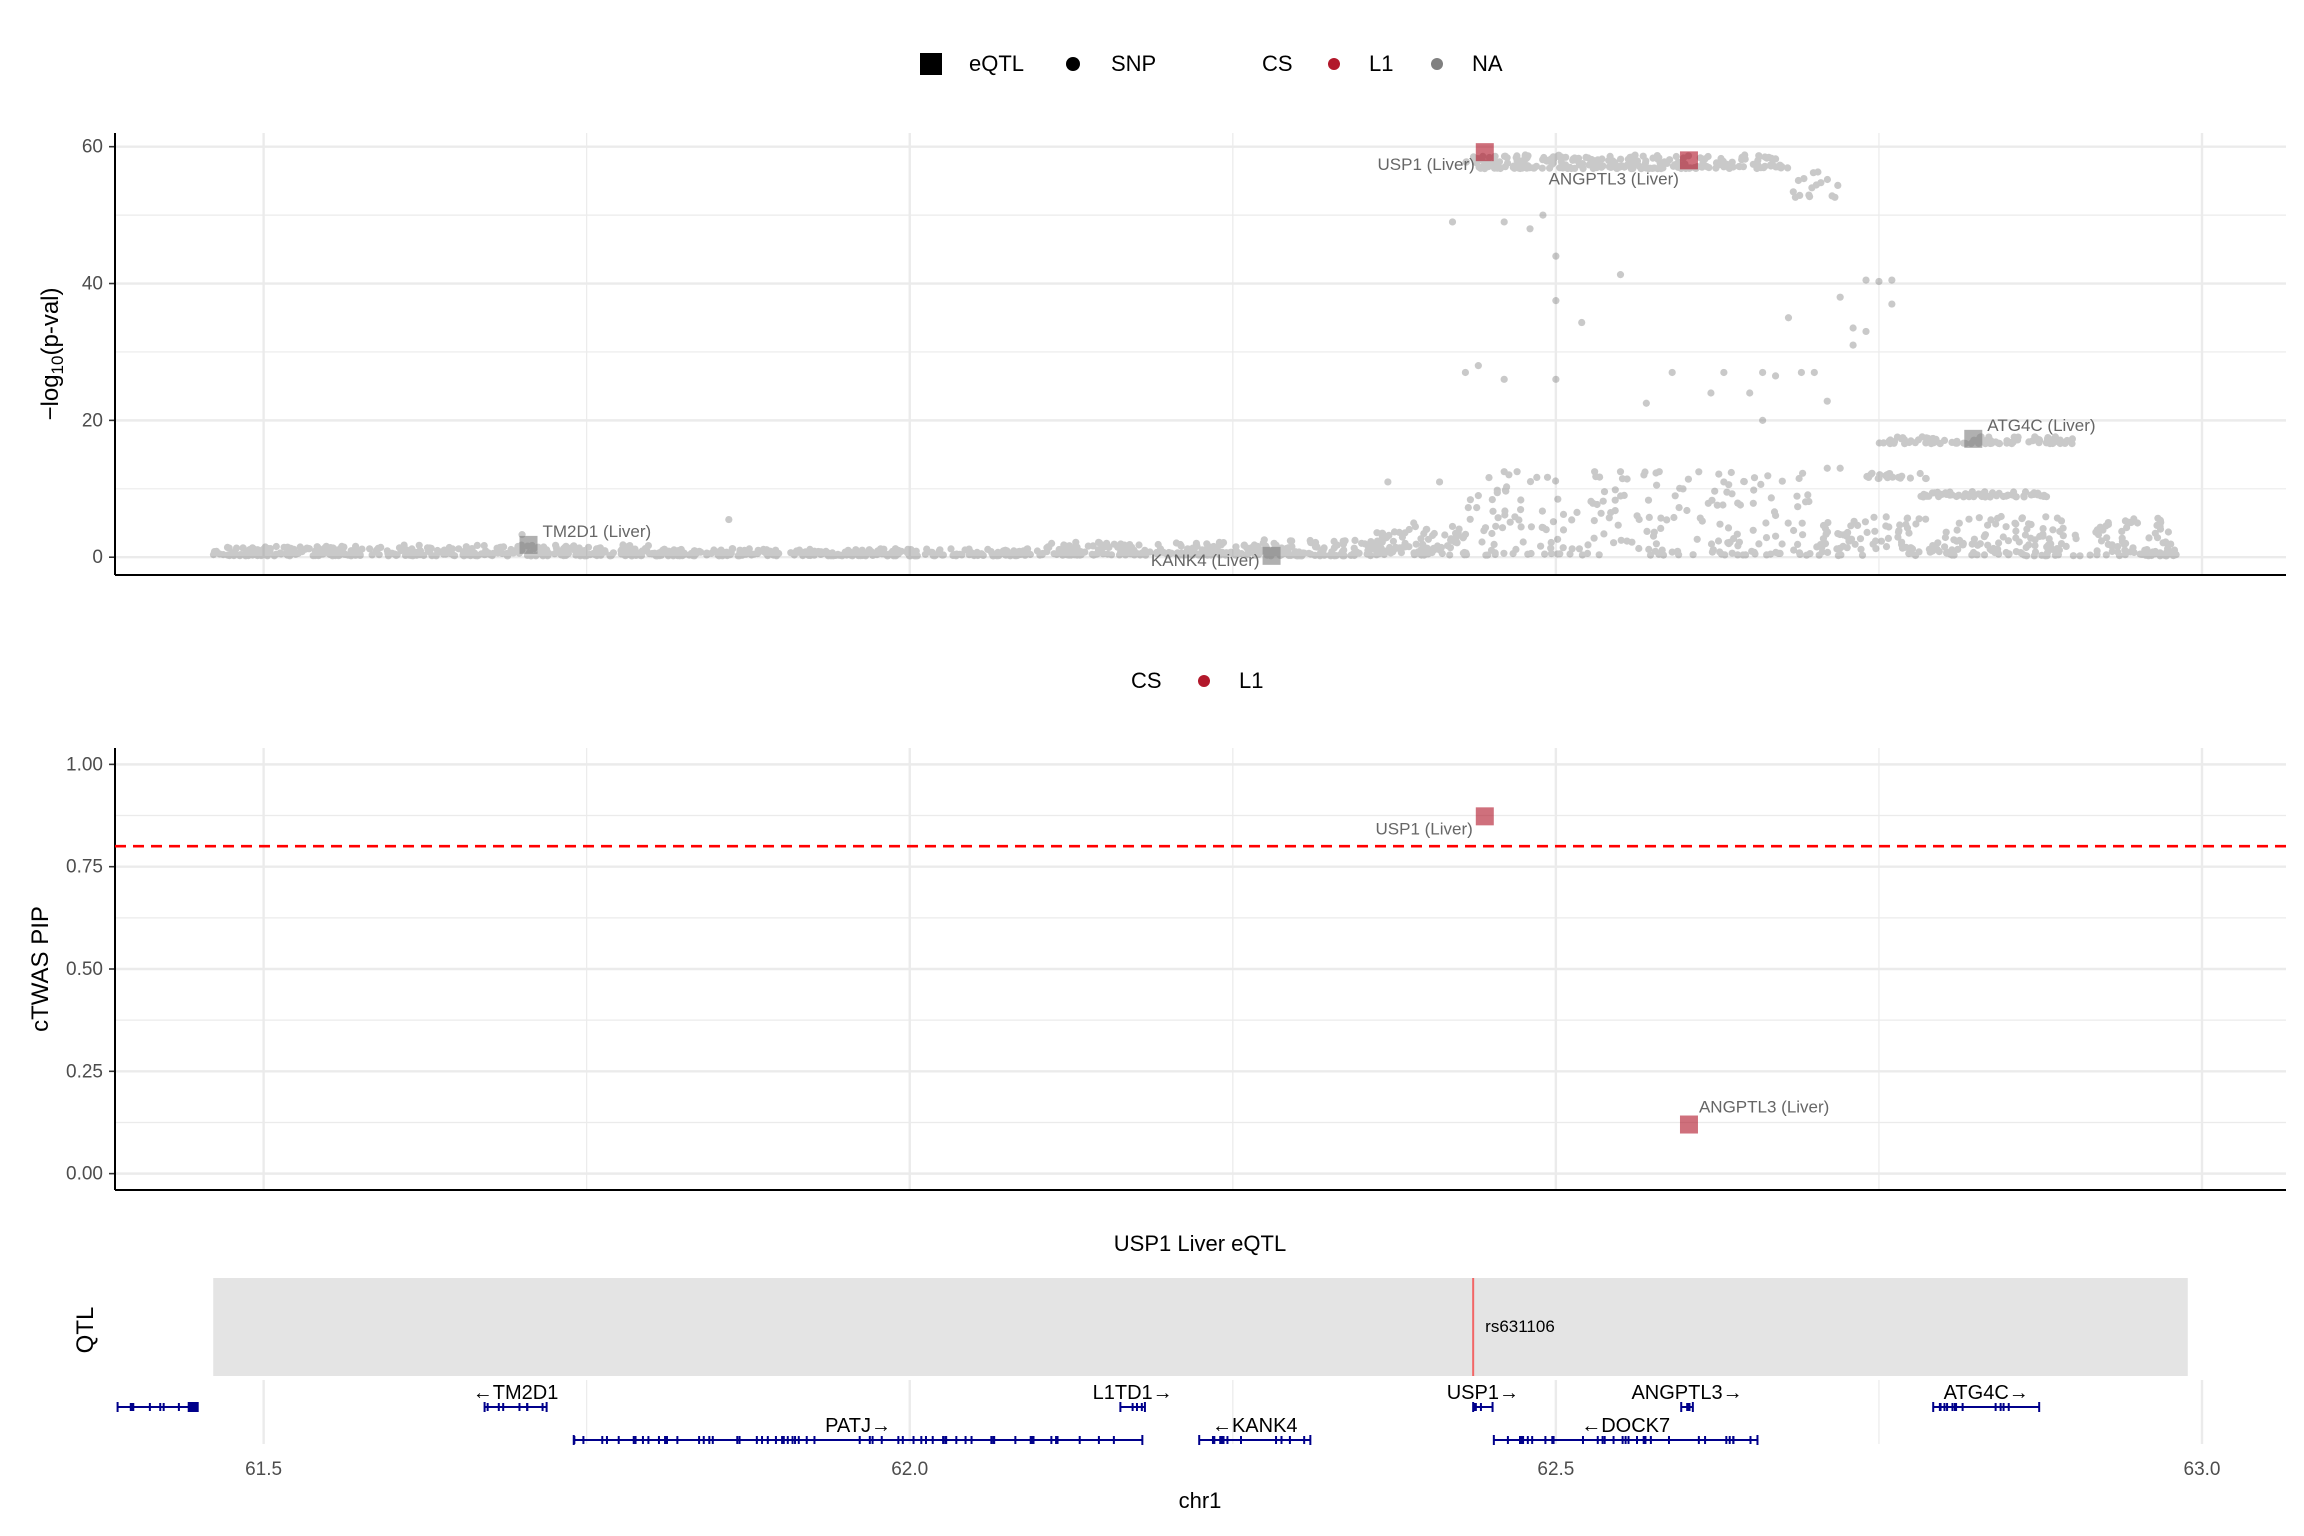 The height and width of the screenshot is (1536, 2304). What do you see at coordinates (52, 354) in the screenshot?
I see `gwas-y-axis-label: −log10(p-val)` at bounding box center [52, 354].